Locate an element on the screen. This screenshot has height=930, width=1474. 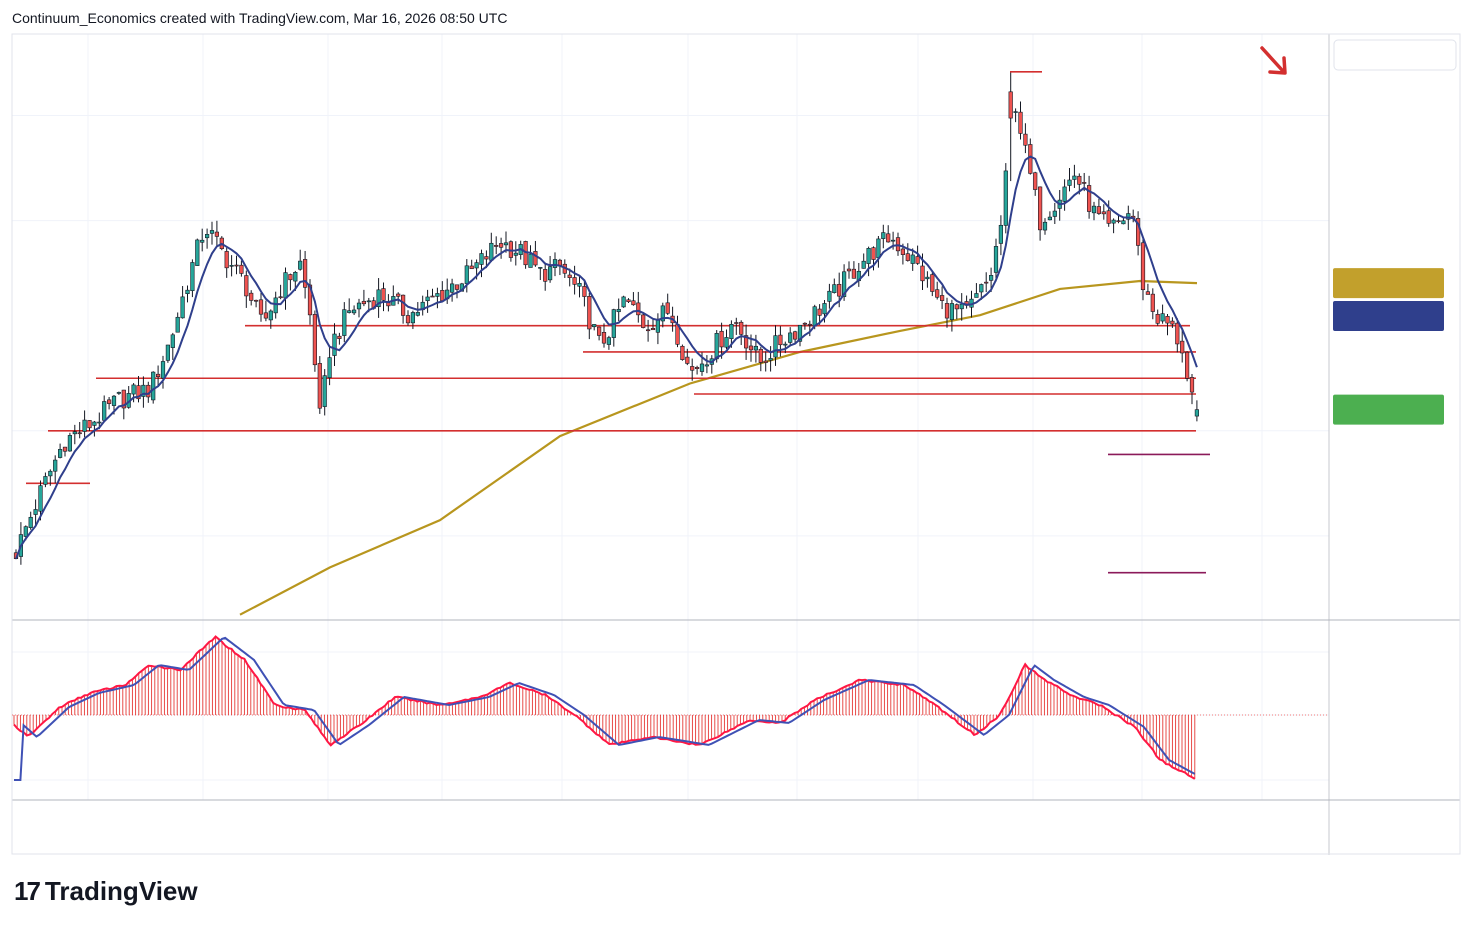
currency-box is located at coordinates (1395, 55).